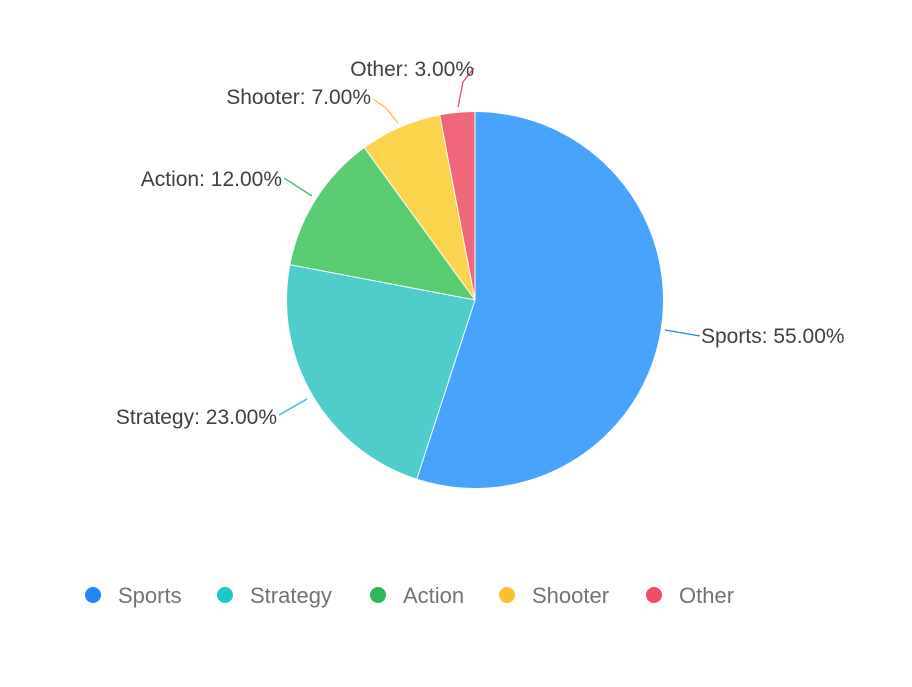 The width and height of the screenshot is (912, 687). I want to click on slice-label-sports: Sports: 55.00%, so click(773, 336).